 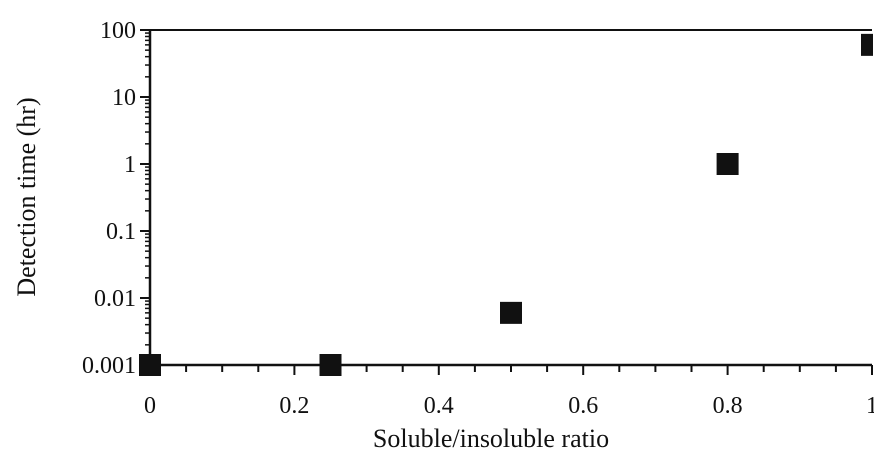 I want to click on y-tick-label: 0.1, so click(x=121, y=232).